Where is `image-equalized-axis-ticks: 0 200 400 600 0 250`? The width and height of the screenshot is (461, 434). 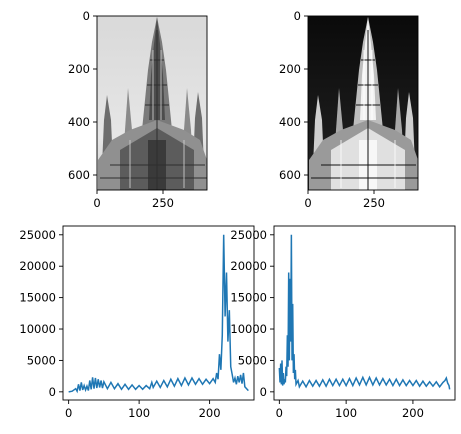
image-equalized-axis-ticks: 0 200 400 600 0 250 is located at coordinates (332, 109).